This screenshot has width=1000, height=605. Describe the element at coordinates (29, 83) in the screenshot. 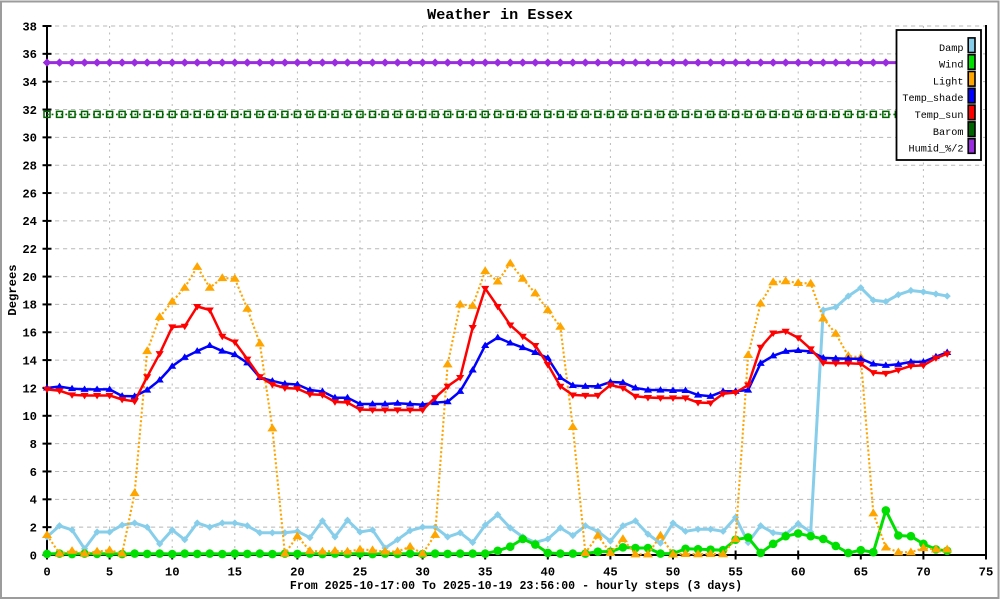

I see `svg-text: 34` at that location.